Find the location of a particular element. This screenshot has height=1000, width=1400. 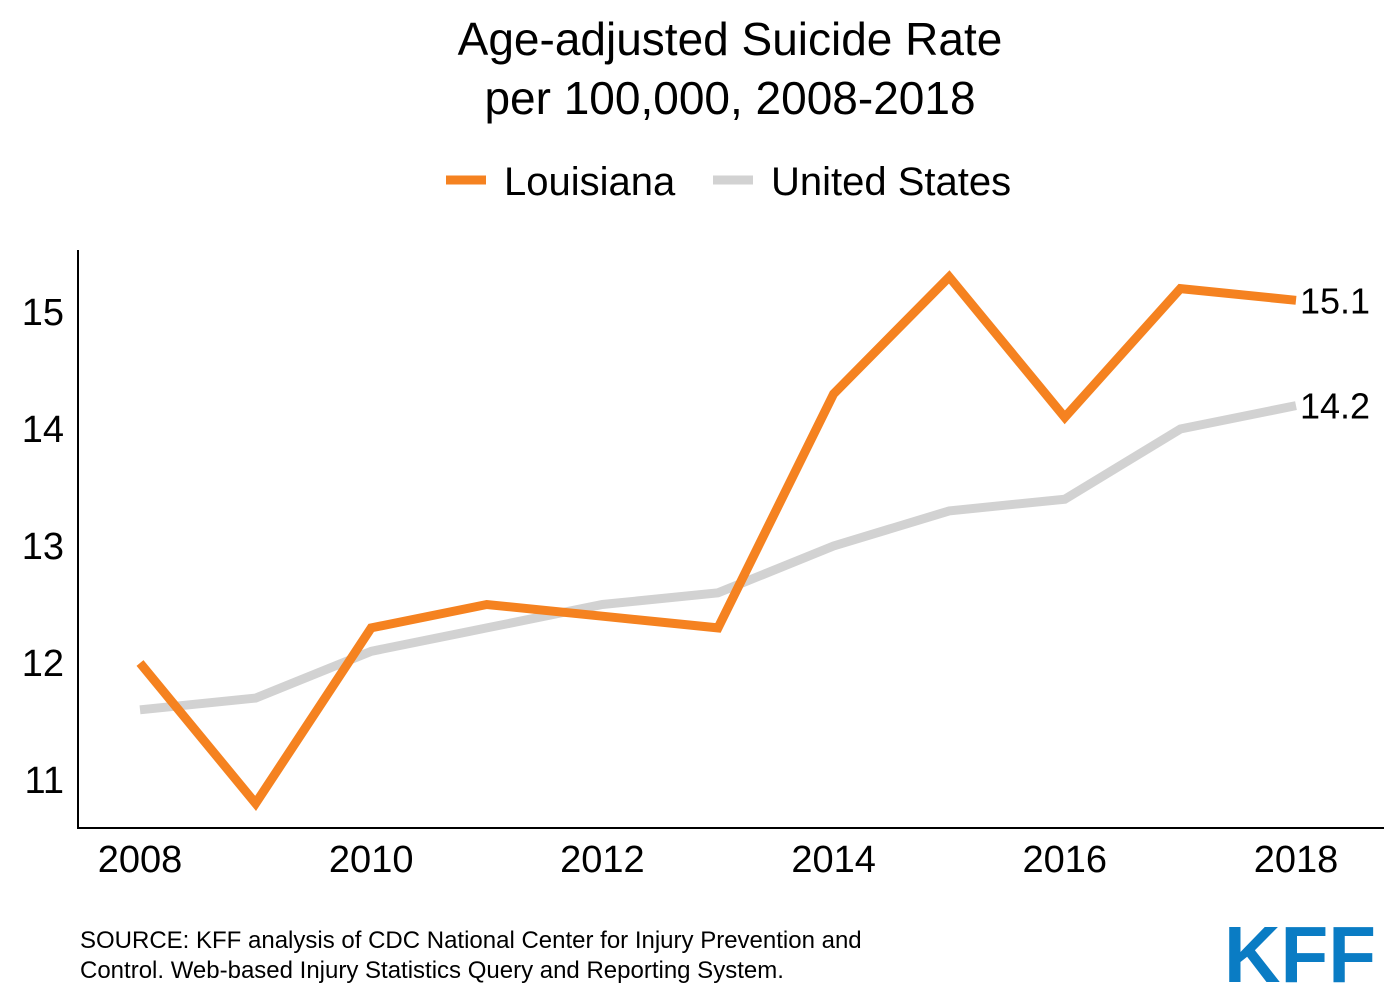

end-labels: 15.1 14.2 is located at coordinates (1335, 353).